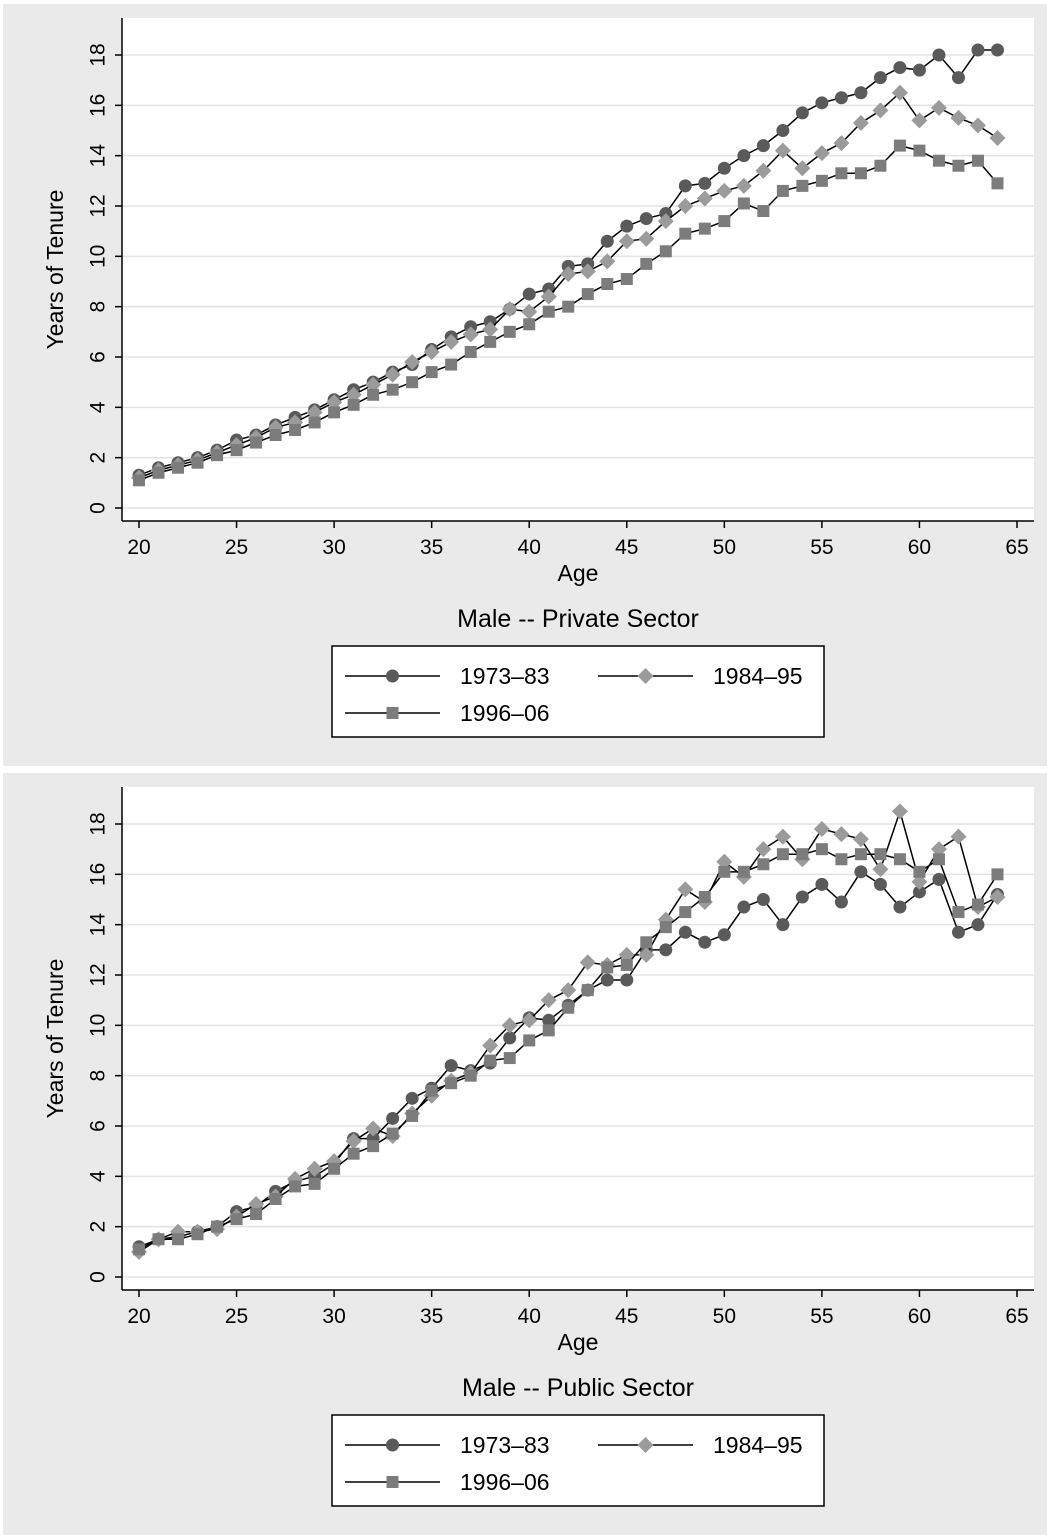 The image size is (1050, 1538). Describe the element at coordinates (431, 547) in the screenshot. I see `x-tick-label: 35` at that location.